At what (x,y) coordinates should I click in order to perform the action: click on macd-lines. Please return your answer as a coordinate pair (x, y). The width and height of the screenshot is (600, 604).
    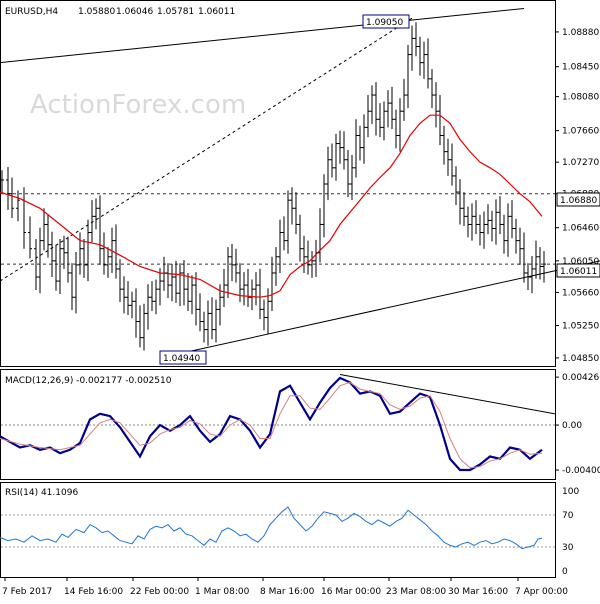
    Looking at the image, I should click on (271, 424).